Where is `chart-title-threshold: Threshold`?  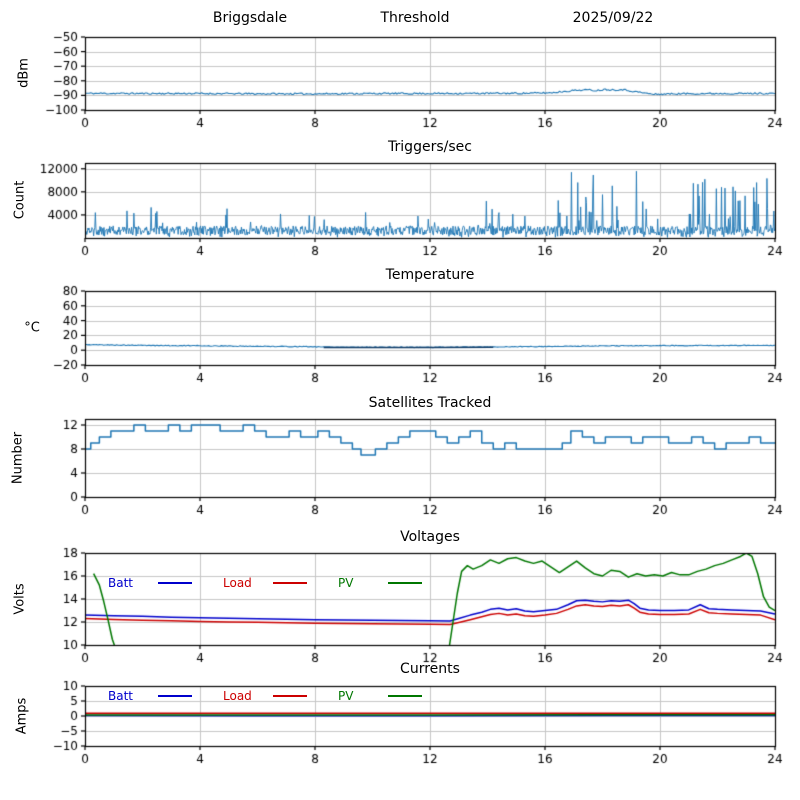 chart-title-threshold: Threshold is located at coordinates (415, 18).